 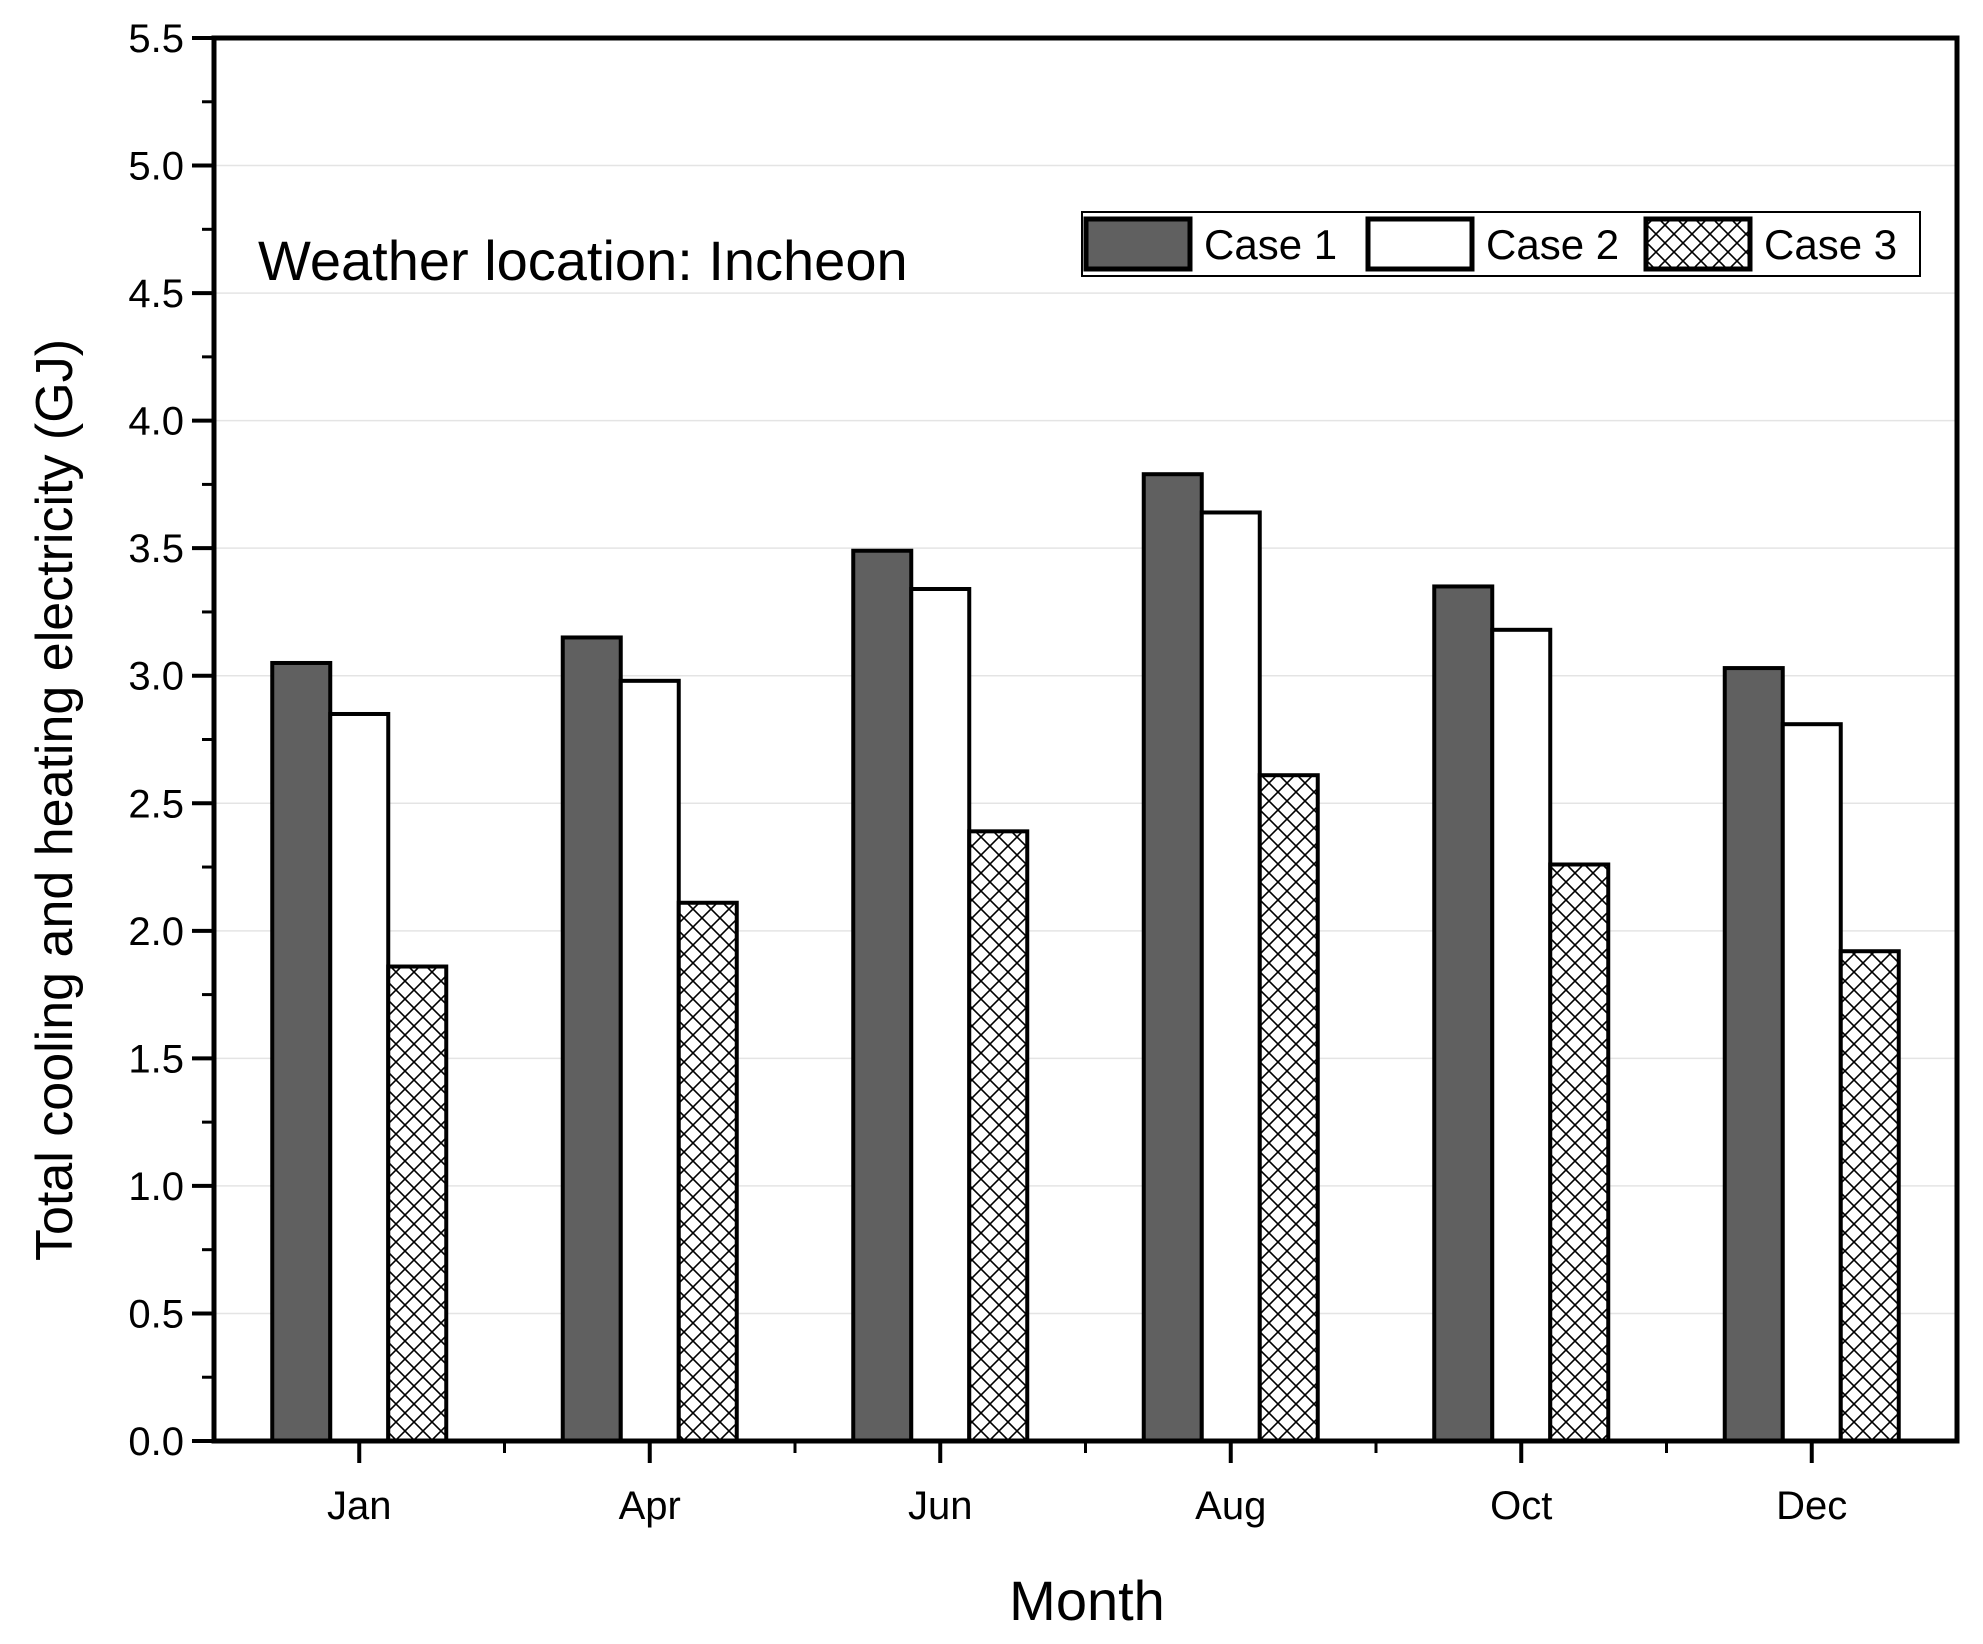 What do you see at coordinates (940, 1506) in the screenshot?
I see `x-tick-label: Jun` at bounding box center [940, 1506].